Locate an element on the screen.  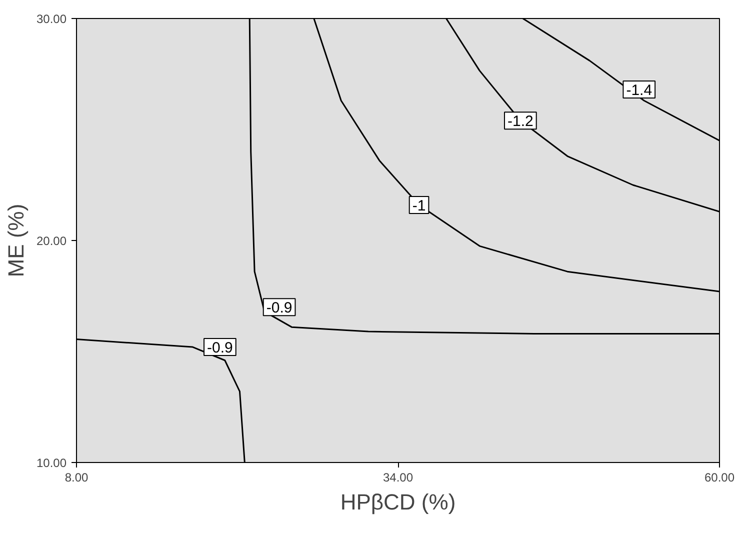
annotation: -1.4 is located at coordinates (639, 91).